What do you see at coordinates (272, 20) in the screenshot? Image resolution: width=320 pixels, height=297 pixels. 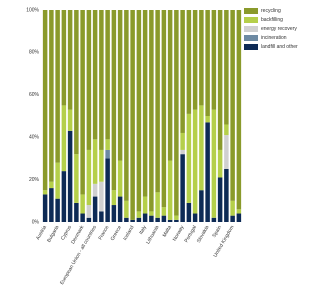 I see `legend-item: backfilling` at bounding box center [272, 20].